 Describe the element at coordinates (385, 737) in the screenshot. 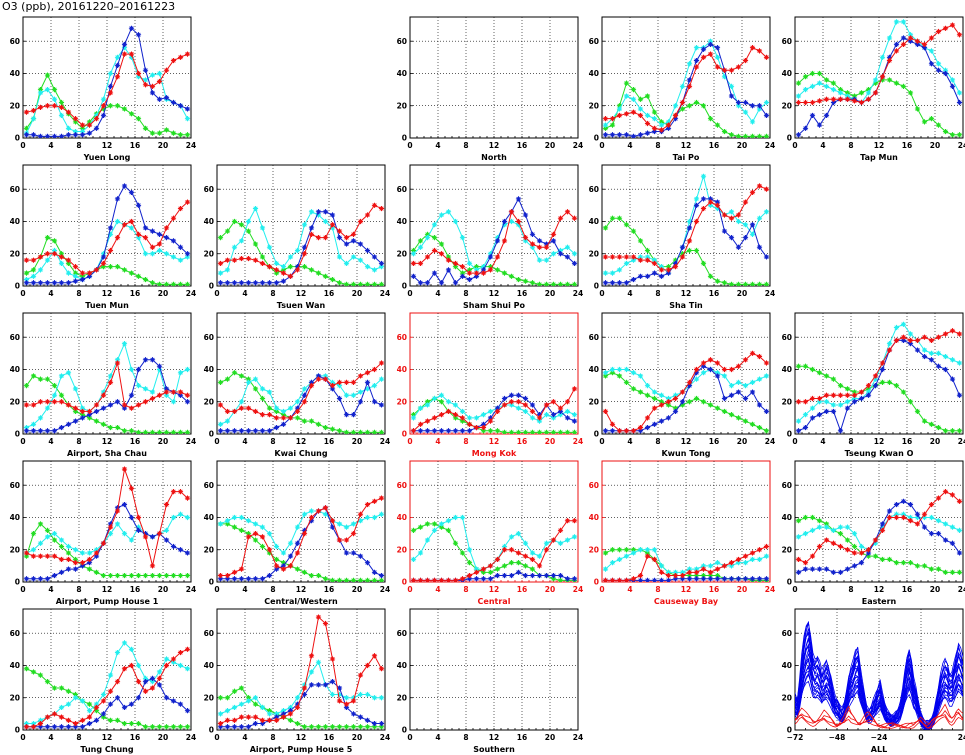

I see `x-tick-label: 24` at that location.